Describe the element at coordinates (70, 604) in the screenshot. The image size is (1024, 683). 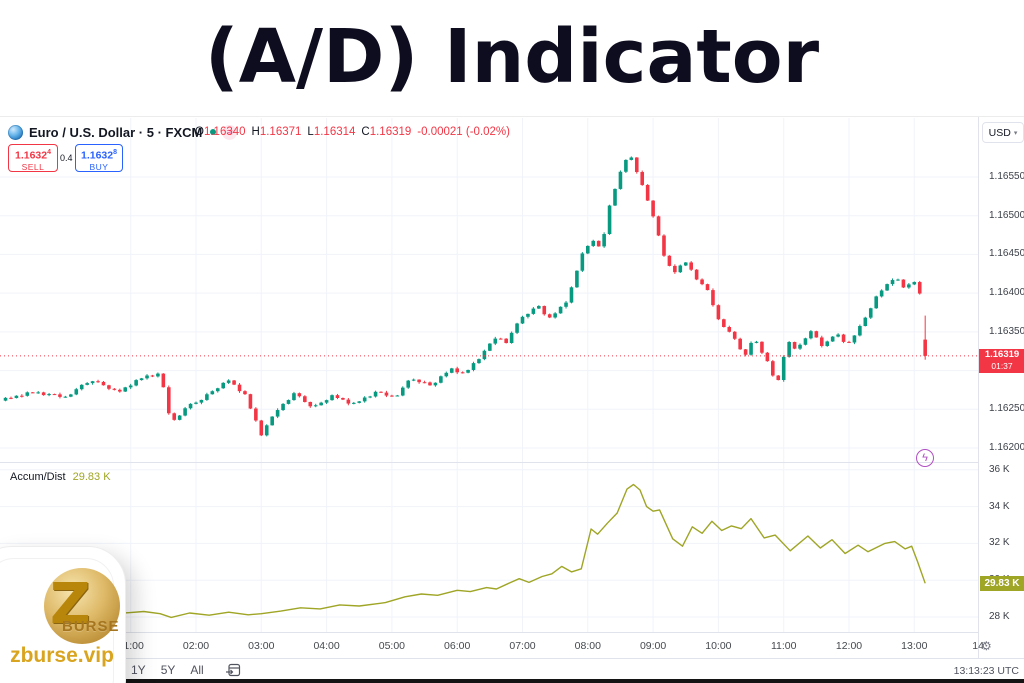
I see `watermark-z: Z` at that location.